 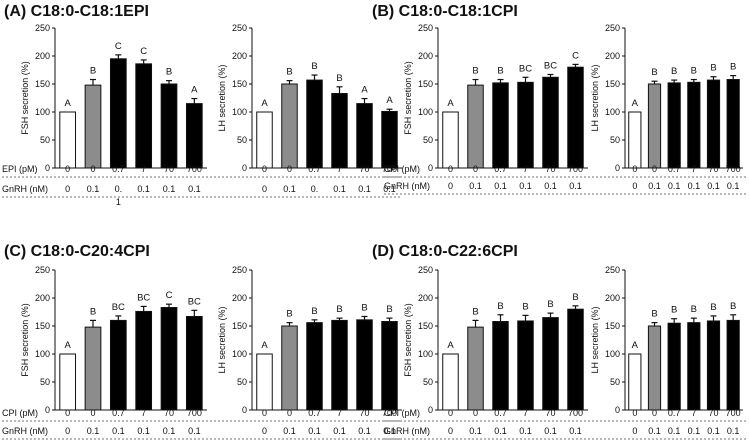 I want to click on lh-subplot: 0 50 100 150 200 250 LH secretion (%) A B B B A A, so click(x=309, y=98).